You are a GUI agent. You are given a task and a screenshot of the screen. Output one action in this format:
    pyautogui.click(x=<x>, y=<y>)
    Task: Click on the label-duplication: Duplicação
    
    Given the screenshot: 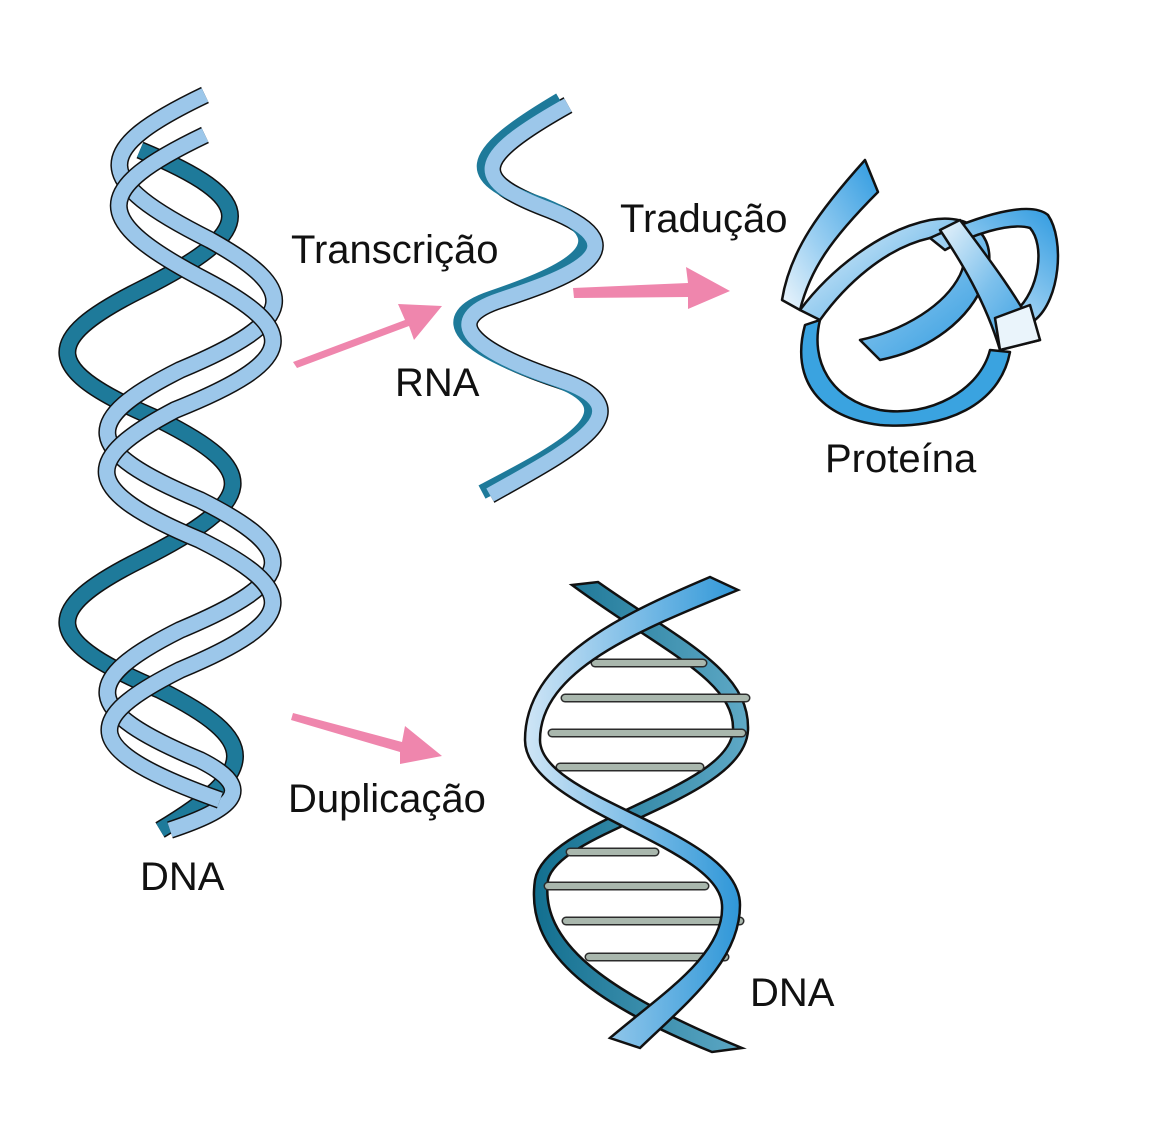 What is the action you would take?
    pyautogui.click(x=387, y=799)
    